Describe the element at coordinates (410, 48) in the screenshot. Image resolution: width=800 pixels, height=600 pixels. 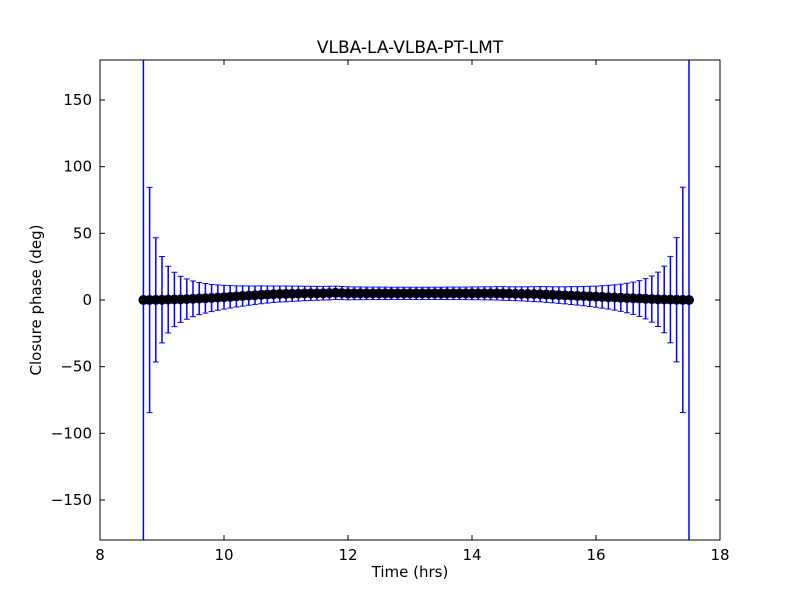
I see `chart-title: VLBA-LA-VLBA-PT-LMT` at that location.